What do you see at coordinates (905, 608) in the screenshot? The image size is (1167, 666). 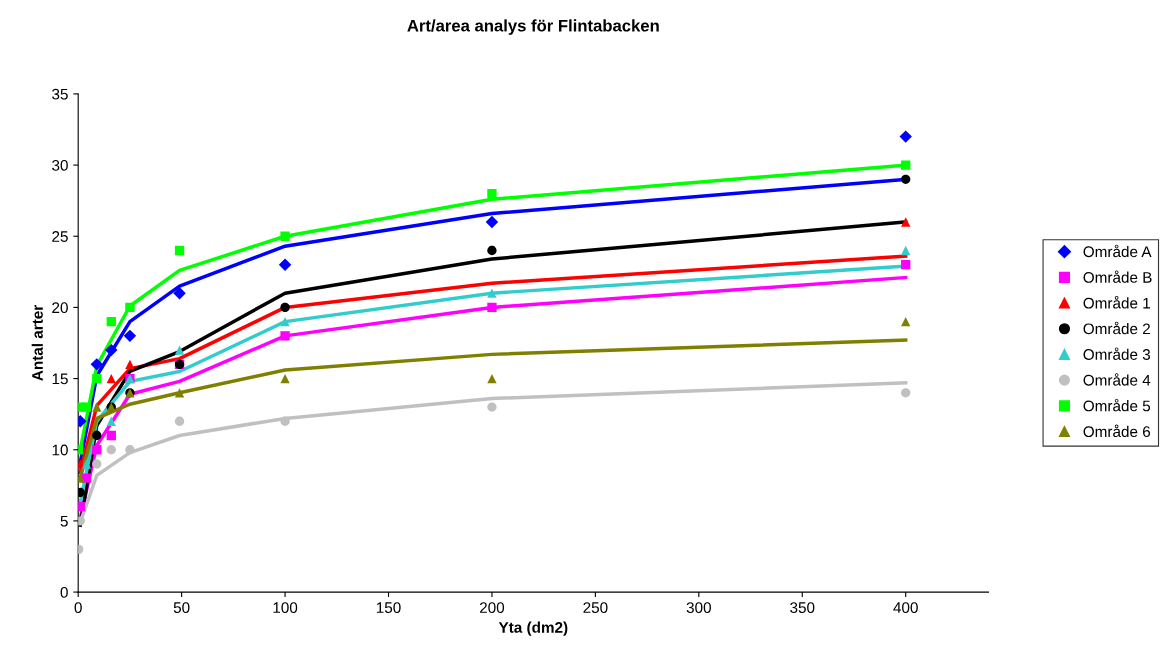 I see `x-tick-label: 400` at bounding box center [905, 608].